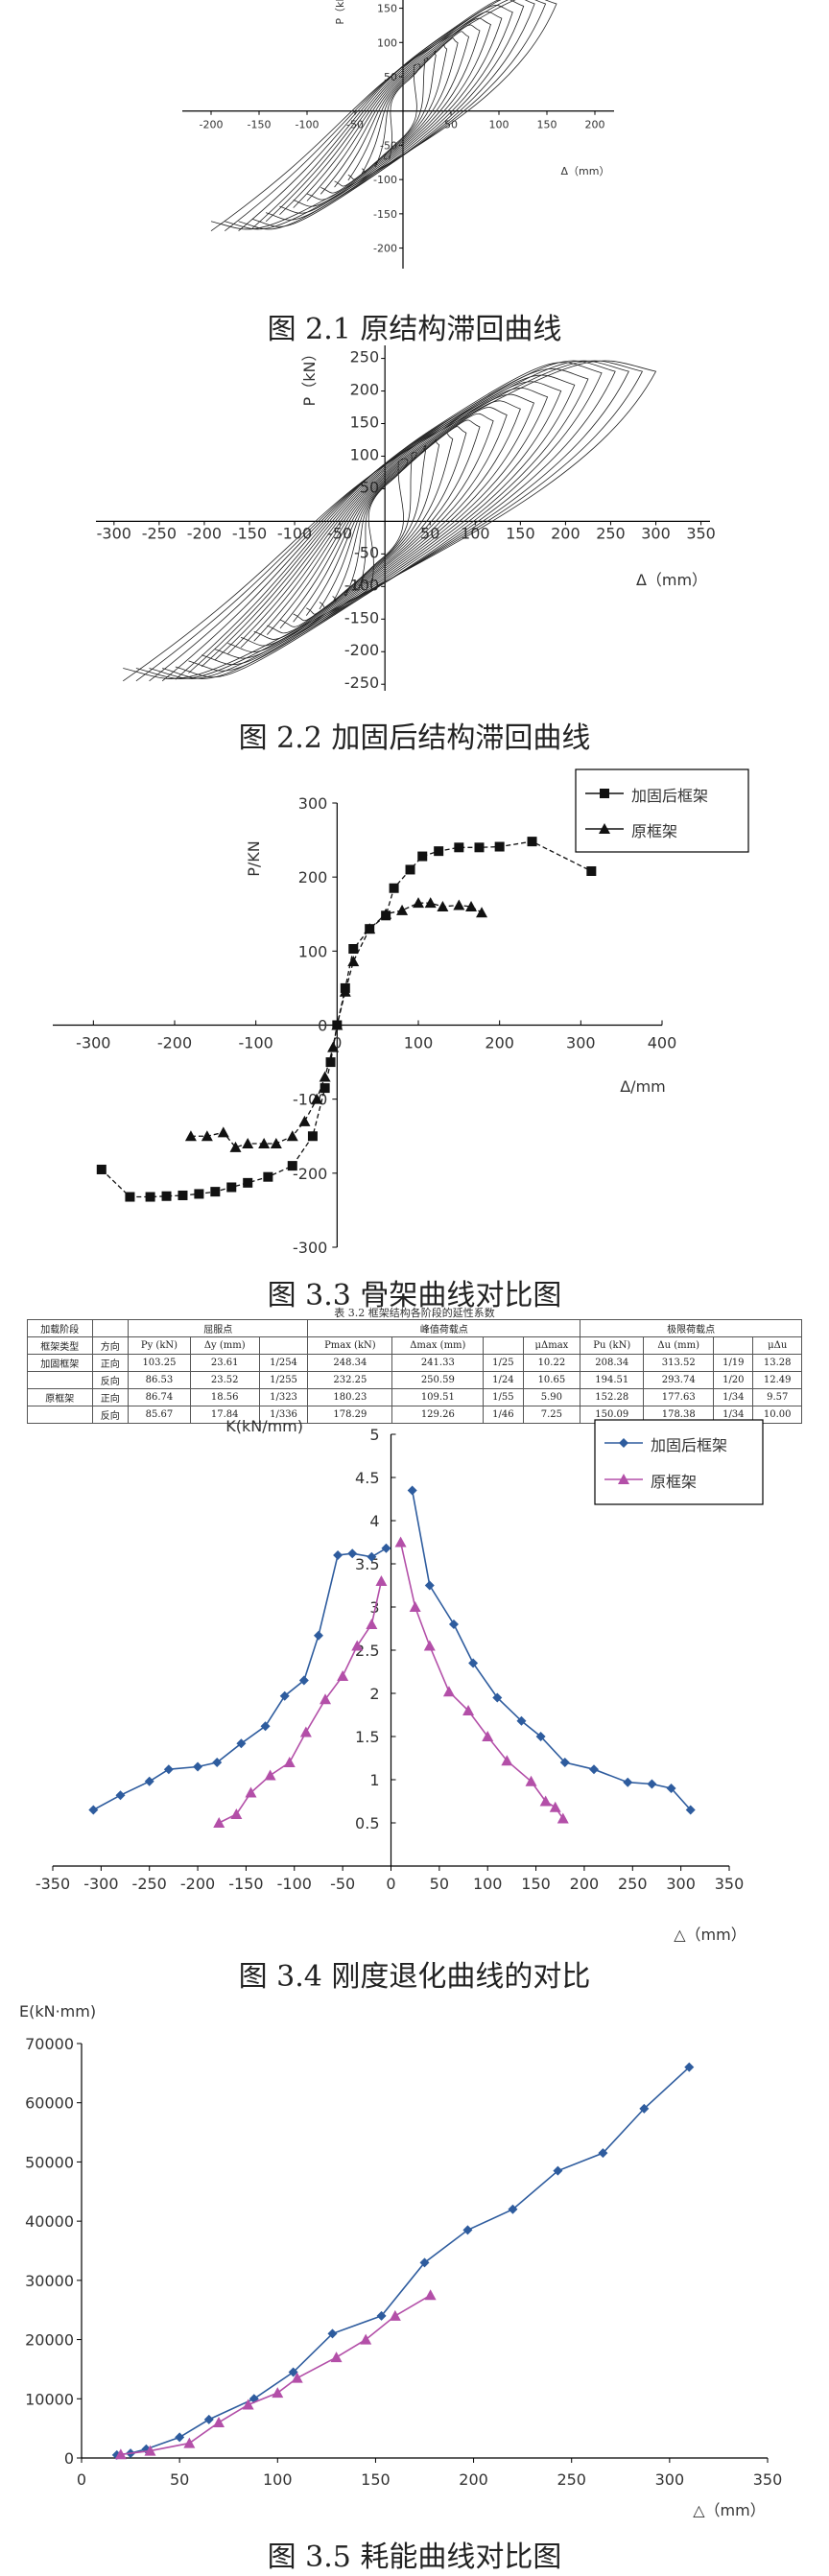 The width and height of the screenshot is (829, 2576). What do you see at coordinates (60, 1397) in the screenshot?
I see `table-cell: 原框架` at bounding box center [60, 1397].